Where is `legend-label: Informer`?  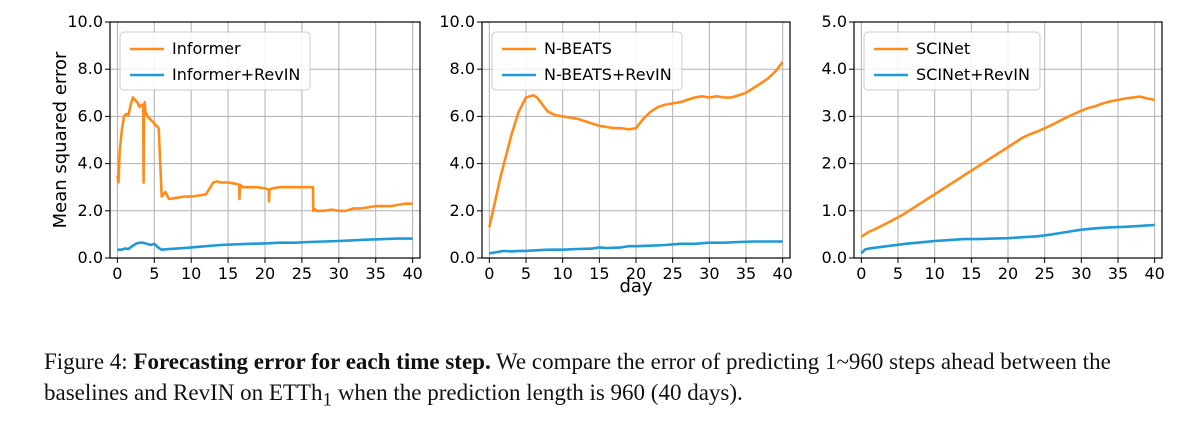 legend-label: Informer is located at coordinates (206, 48).